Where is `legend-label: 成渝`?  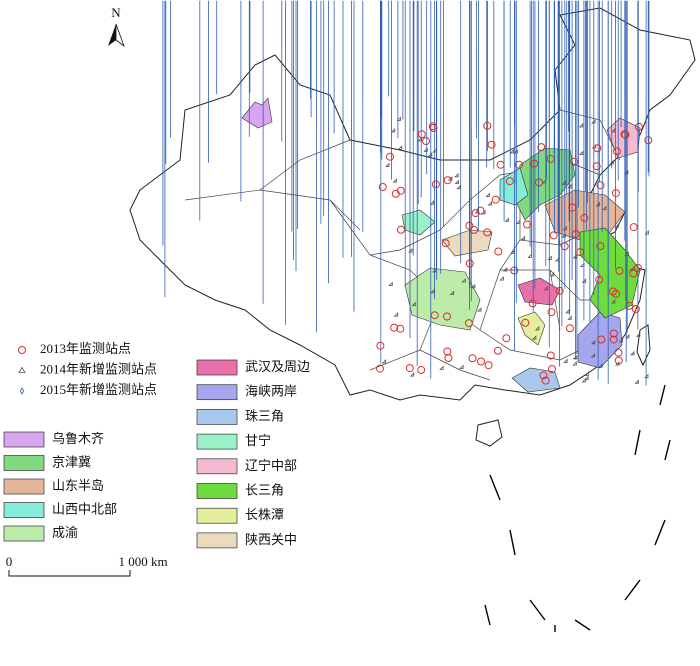
legend-label: 成渝 is located at coordinates (65, 532).